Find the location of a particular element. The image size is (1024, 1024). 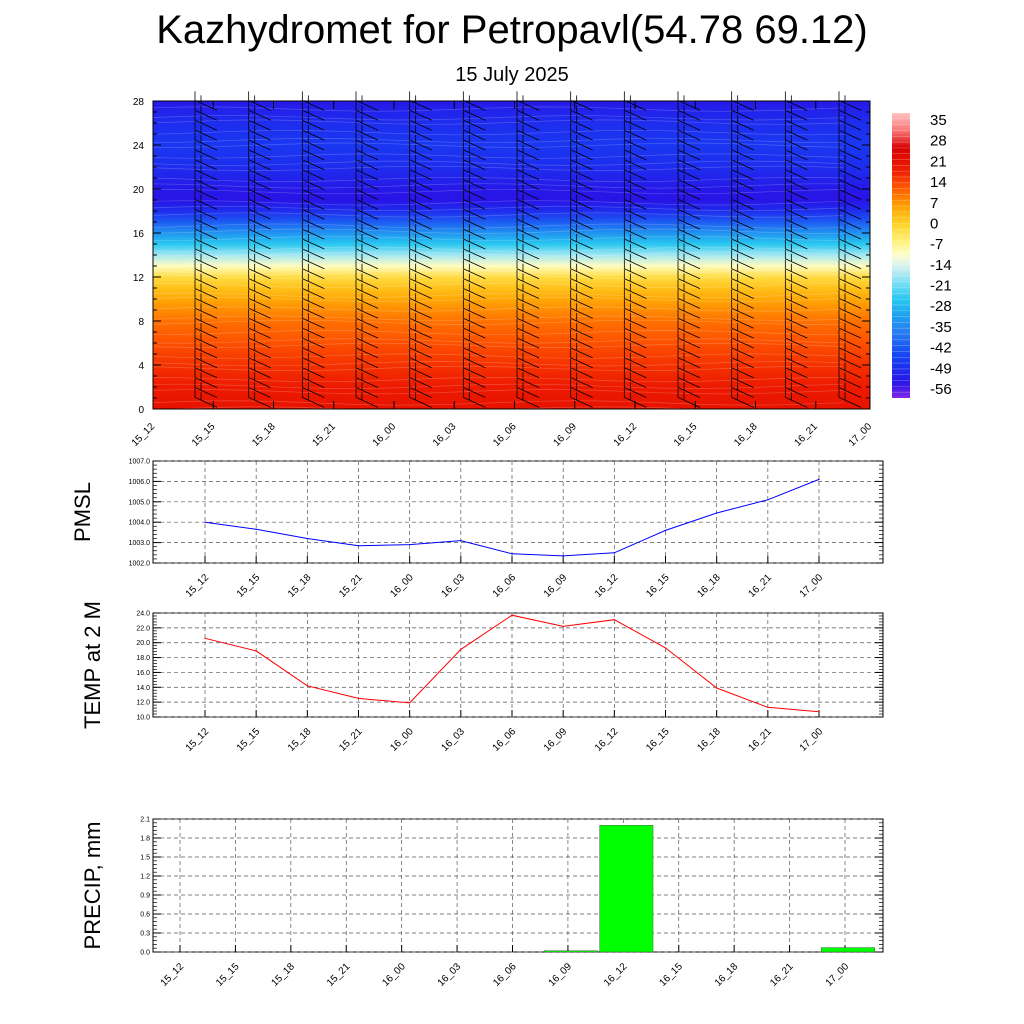

x-tick-label: 15_18 is located at coordinates (300, 586).